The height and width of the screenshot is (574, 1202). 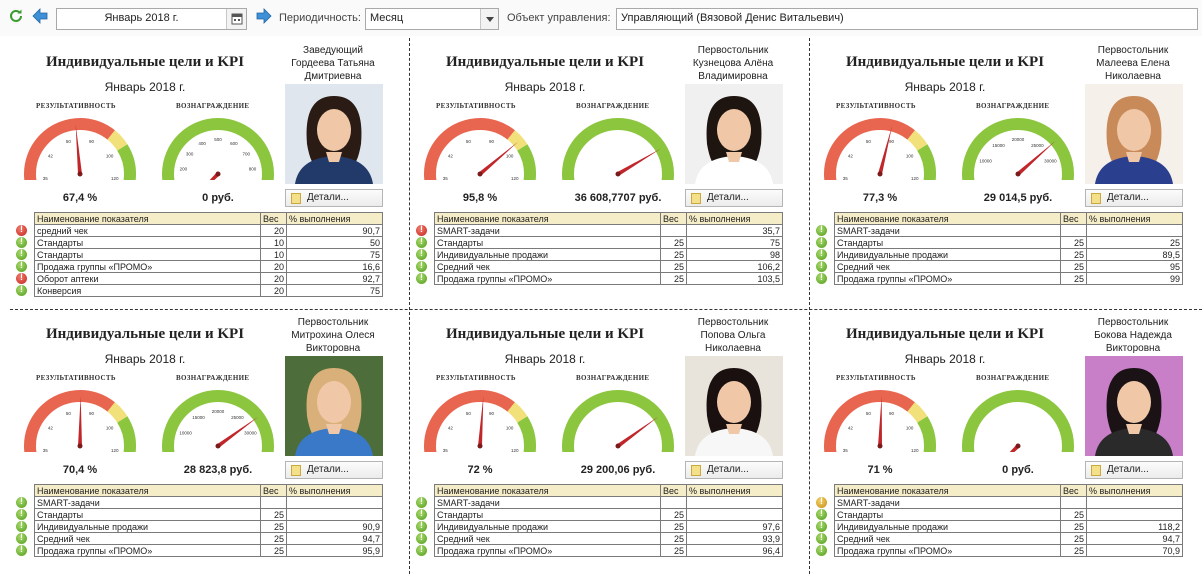 I want to click on table-row: Индивидуальные продажи 25 97,6, so click(x=608, y=526).